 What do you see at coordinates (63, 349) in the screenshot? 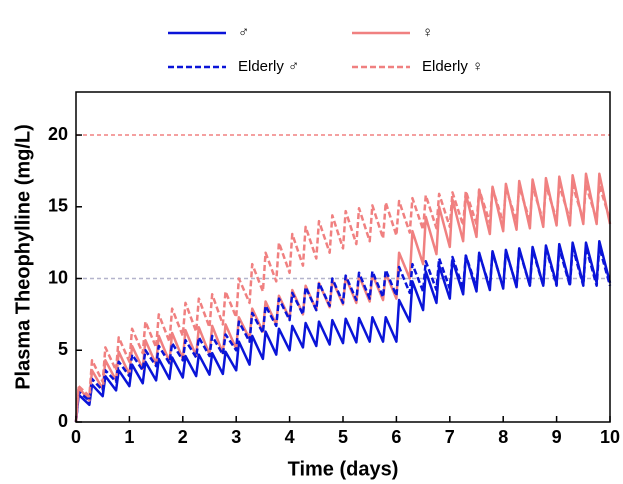
I see `y-tick-label: 5` at bounding box center [63, 349].